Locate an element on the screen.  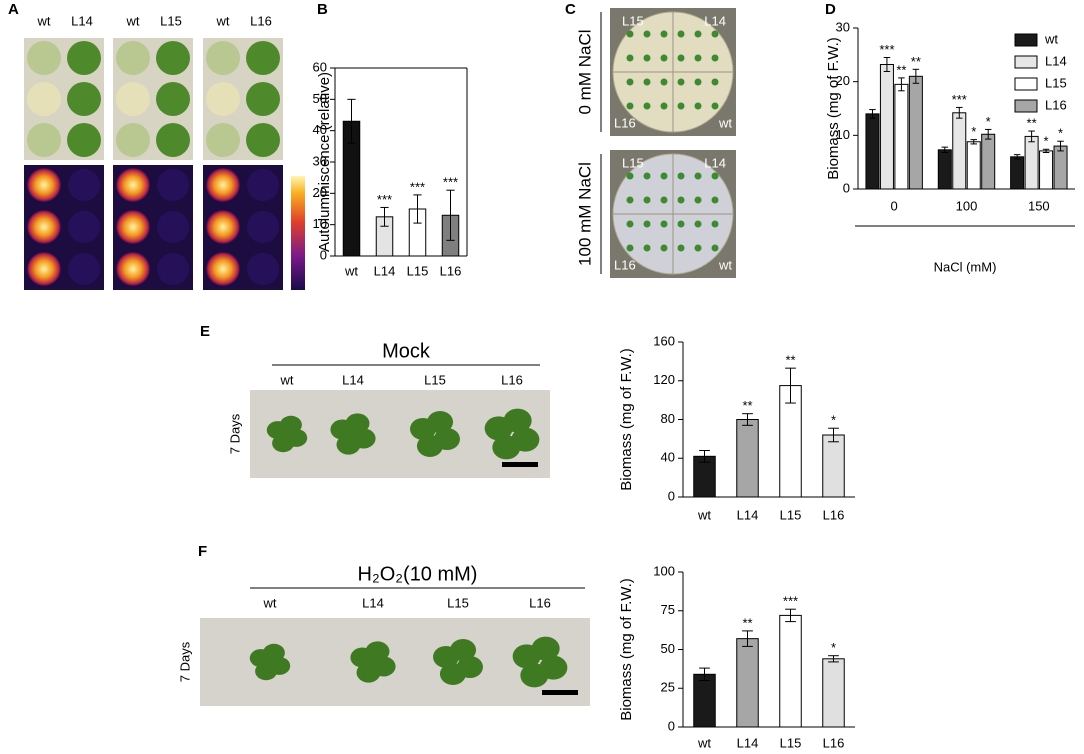
legend-label: L16 is located at coordinates (1056, 104).